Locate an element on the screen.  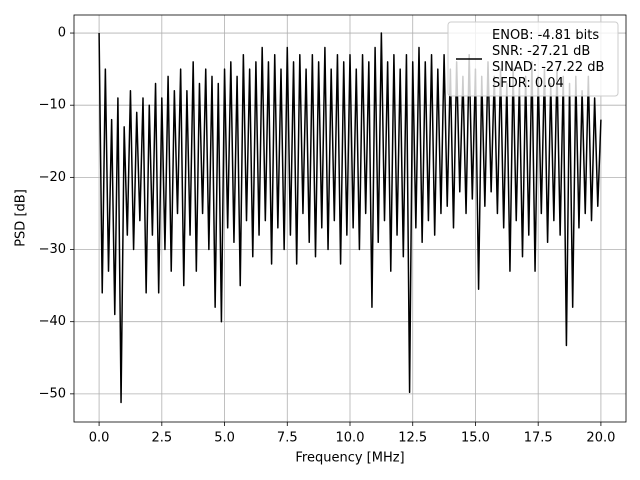
x-tick-label: 0.0 is located at coordinates (99, 438).